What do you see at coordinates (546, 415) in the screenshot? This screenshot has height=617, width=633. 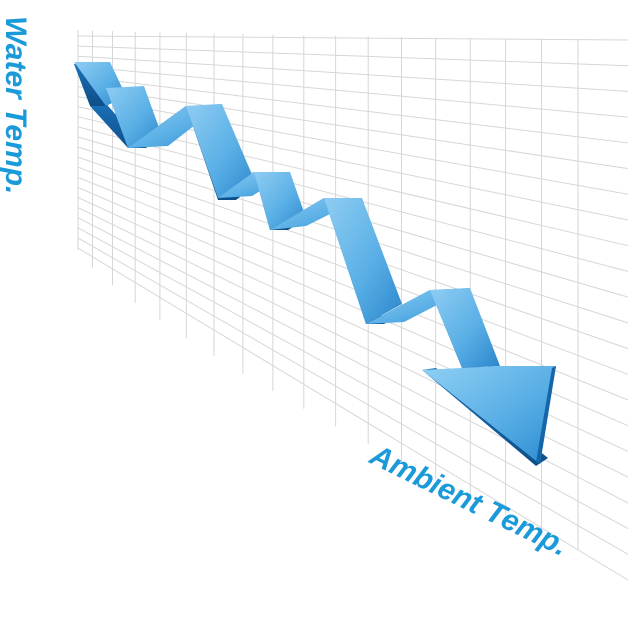 I see `arrowhead-edge` at bounding box center [546, 415].